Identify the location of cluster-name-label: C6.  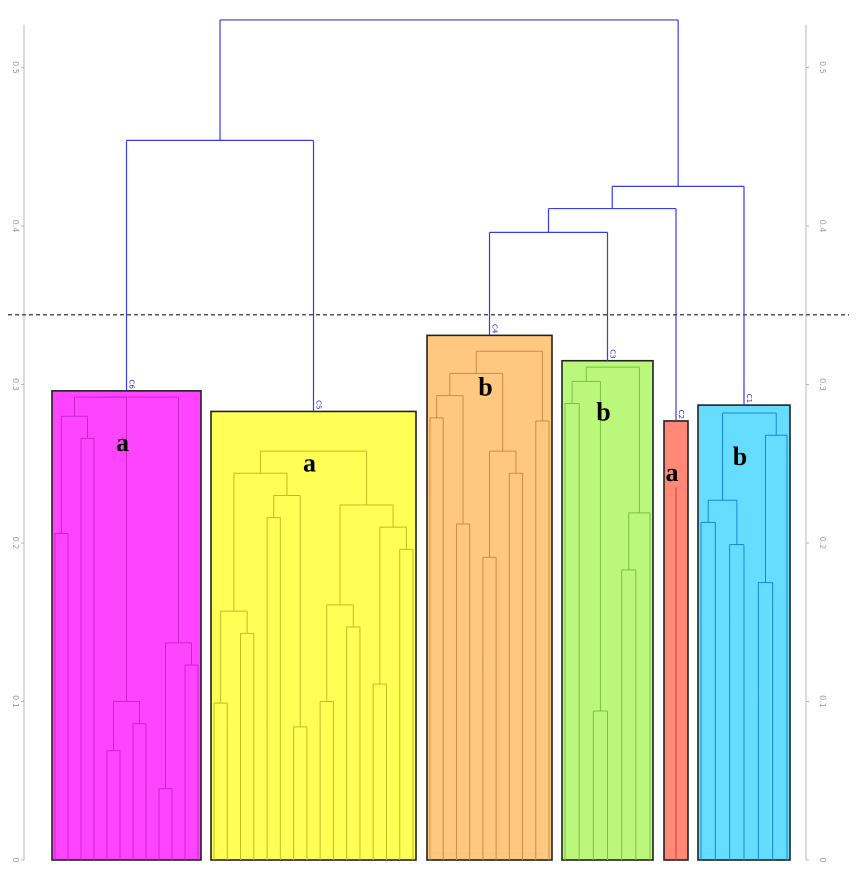
(132, 384).